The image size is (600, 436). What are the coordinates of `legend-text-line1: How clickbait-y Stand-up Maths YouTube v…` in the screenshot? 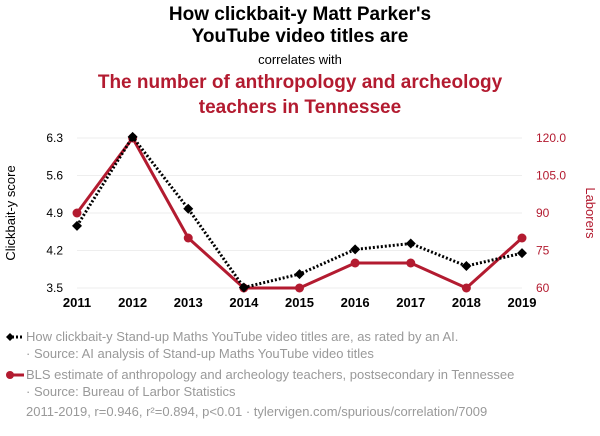 It's located at (242, 336).